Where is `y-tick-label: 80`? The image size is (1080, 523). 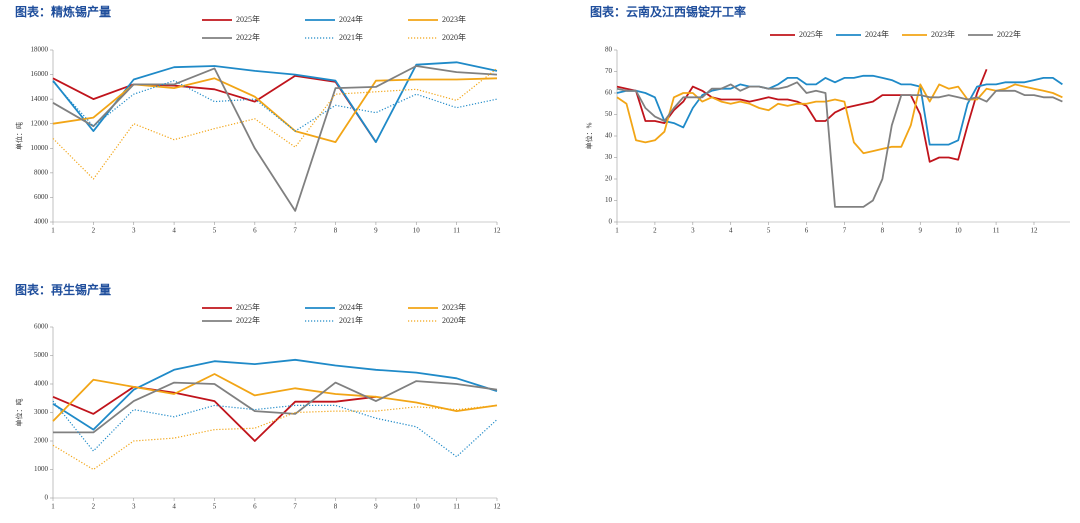
y-tick-label: 80 is located at coordinates (609, 50).